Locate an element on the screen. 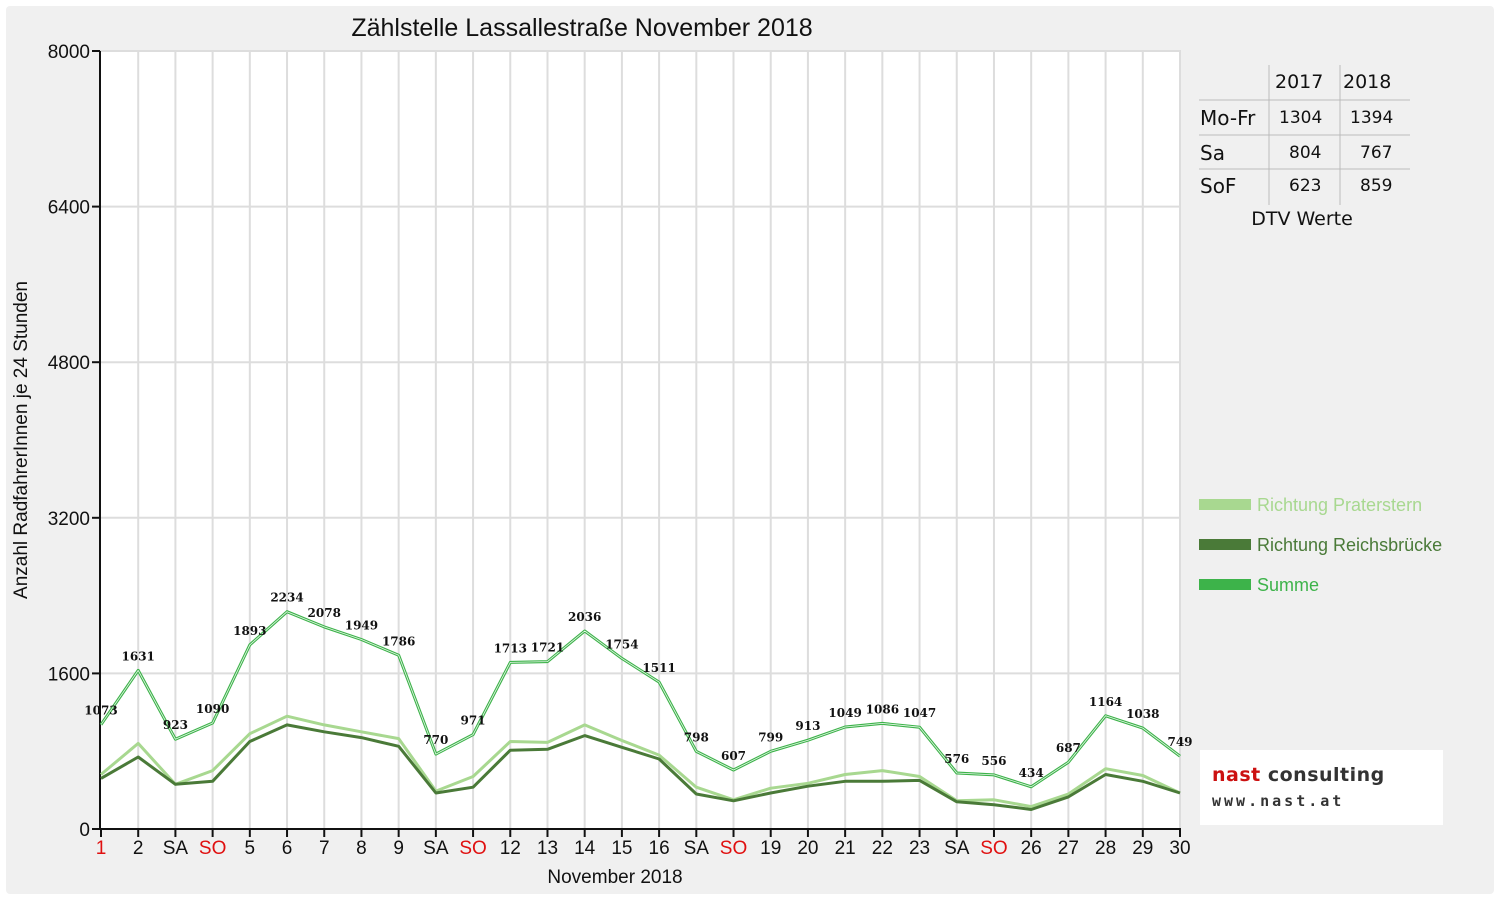  data-label: 434 is located at coordinates (1031, 773).